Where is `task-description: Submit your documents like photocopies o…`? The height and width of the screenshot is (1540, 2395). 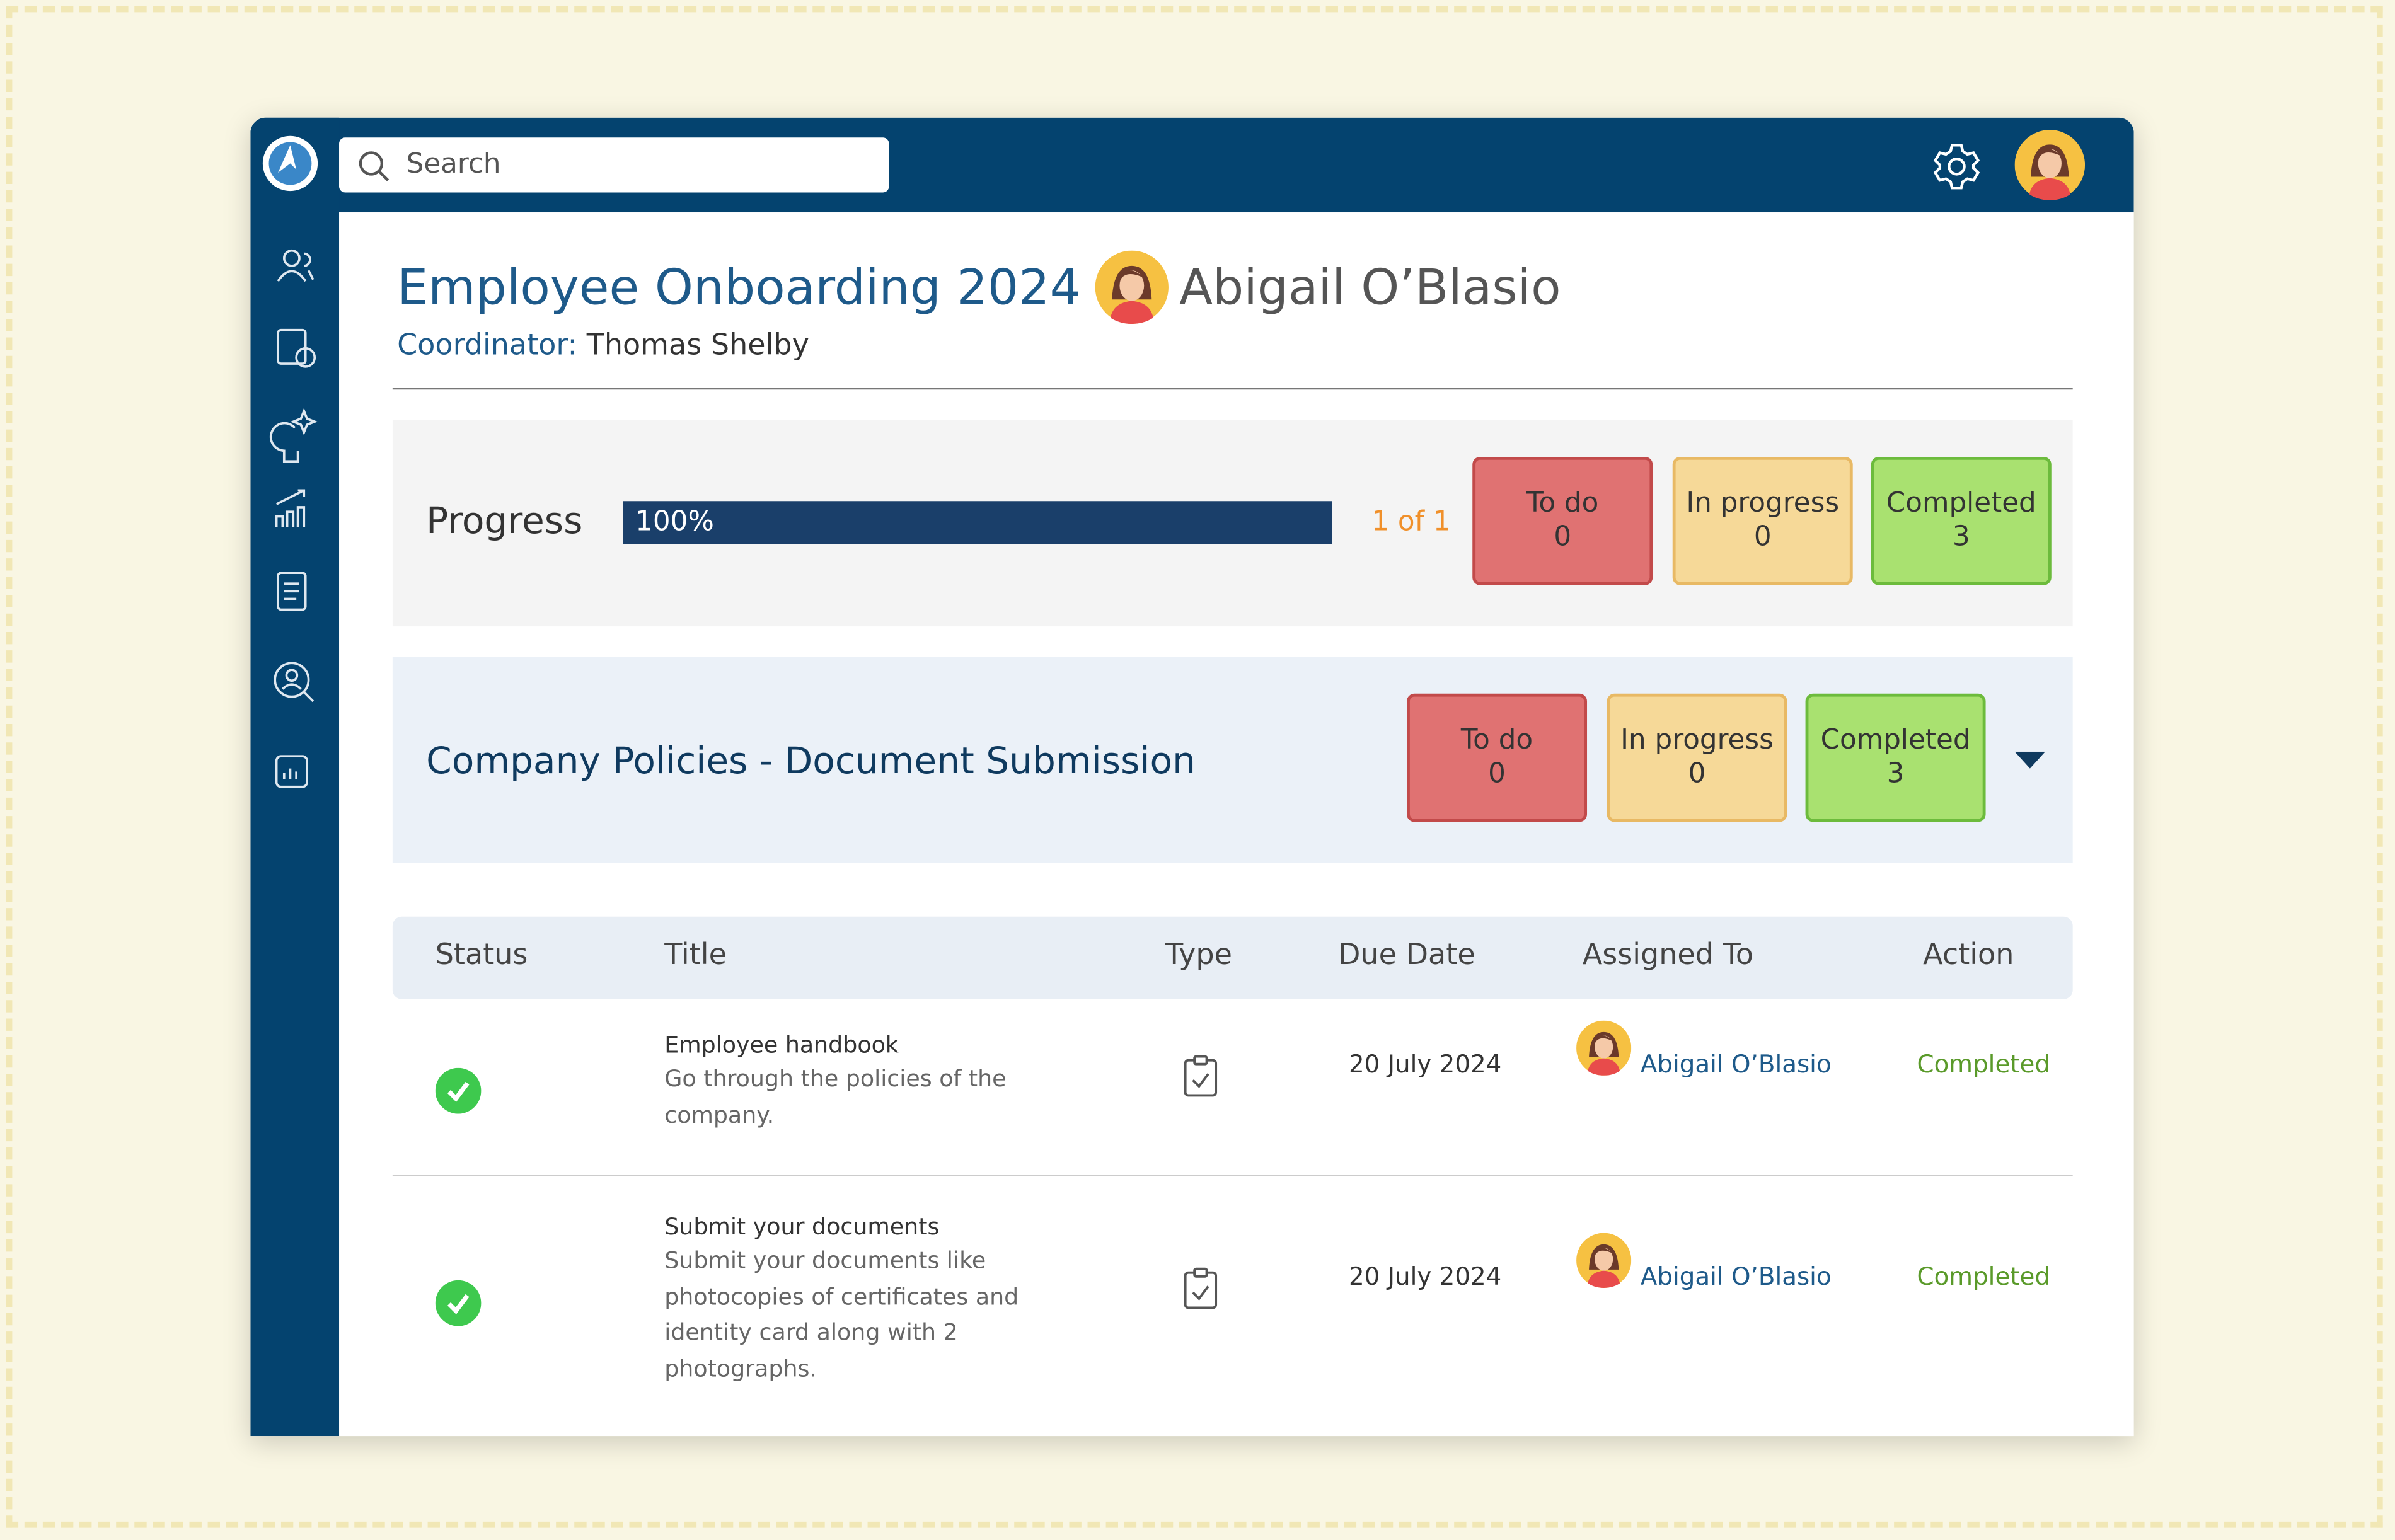
task-description: Submit your documents like photocopies o… is located at coordinates (841, 1314).